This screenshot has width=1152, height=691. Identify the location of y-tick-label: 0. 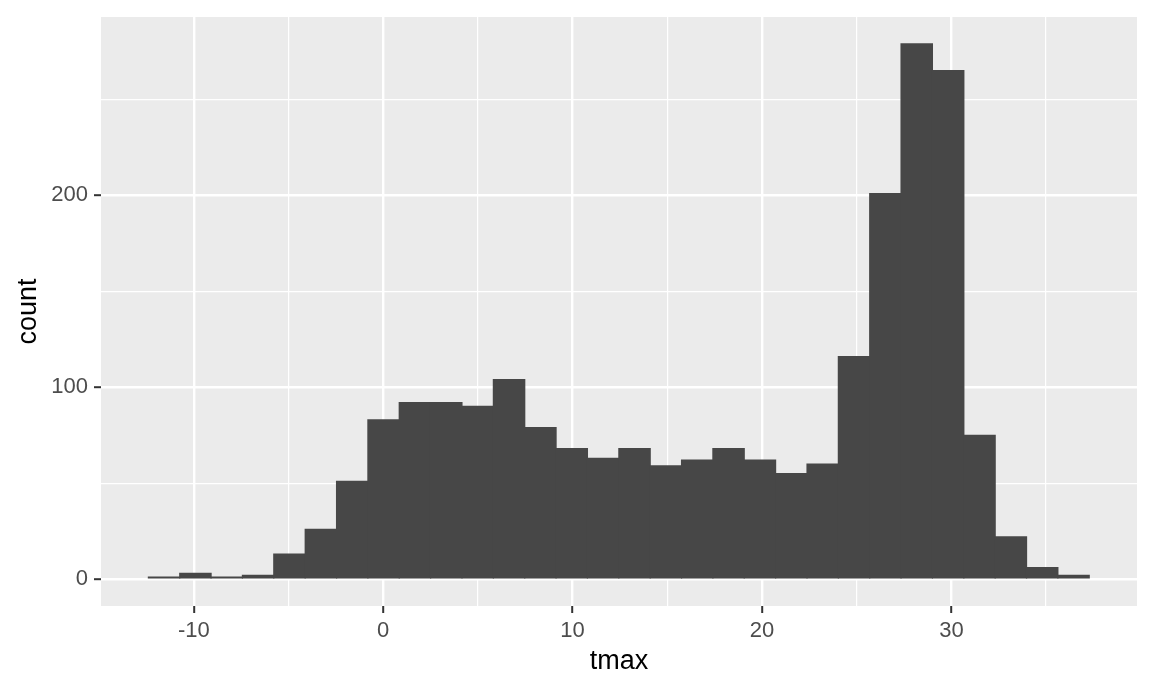
(81, 578).